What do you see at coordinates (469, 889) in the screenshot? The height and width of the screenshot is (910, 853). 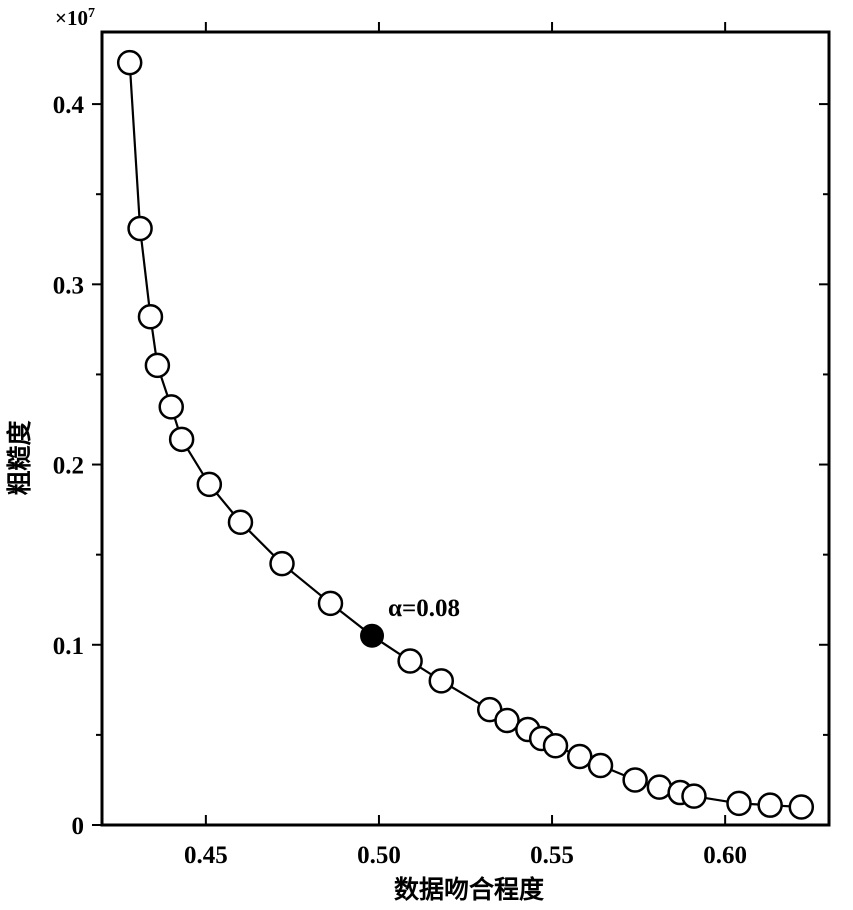 I see `x-axis-title: 数据吻合程度` at bounding box center [469, 889].